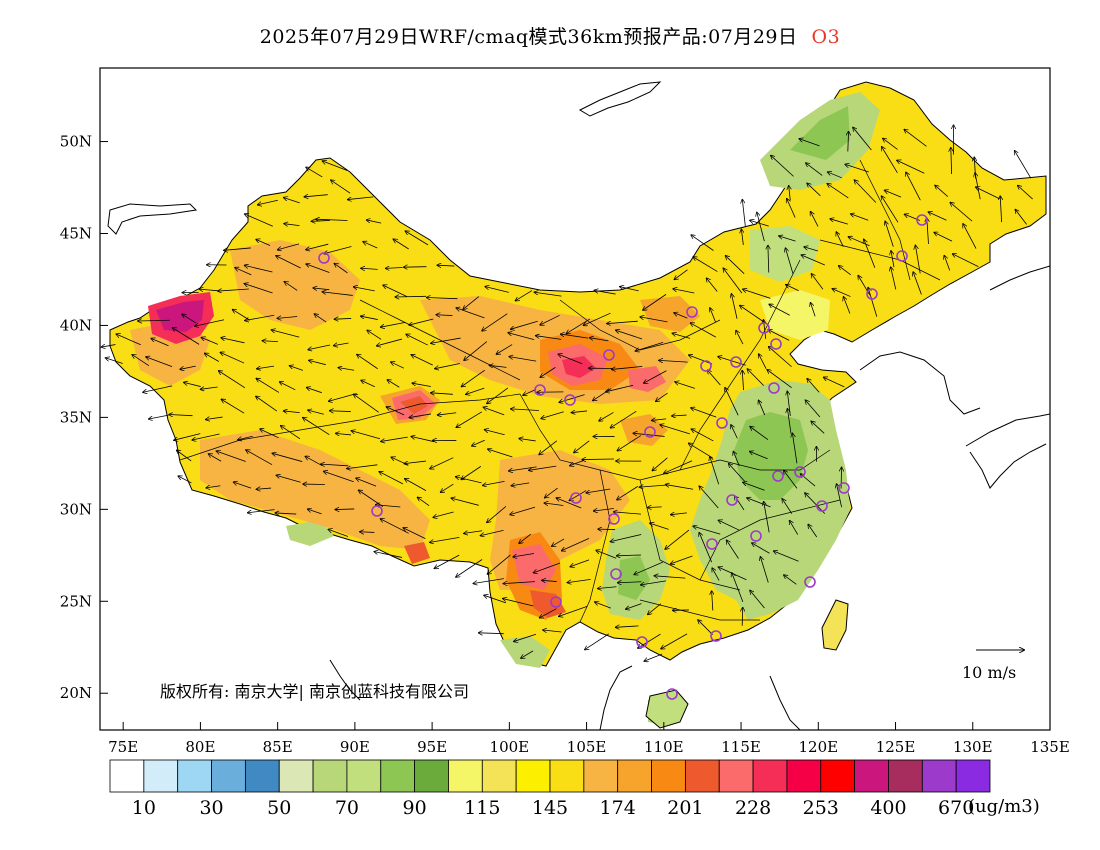 This screenshot has width=1100, height=850. I want to click on lon-tick-label: 75E, so click(123, 747).